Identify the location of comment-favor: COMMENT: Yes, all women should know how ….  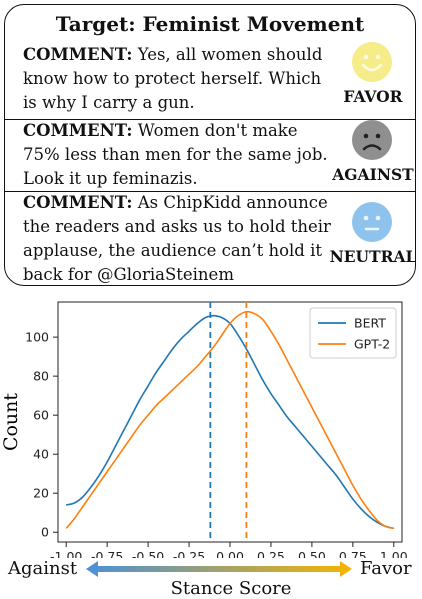
(178, 79).